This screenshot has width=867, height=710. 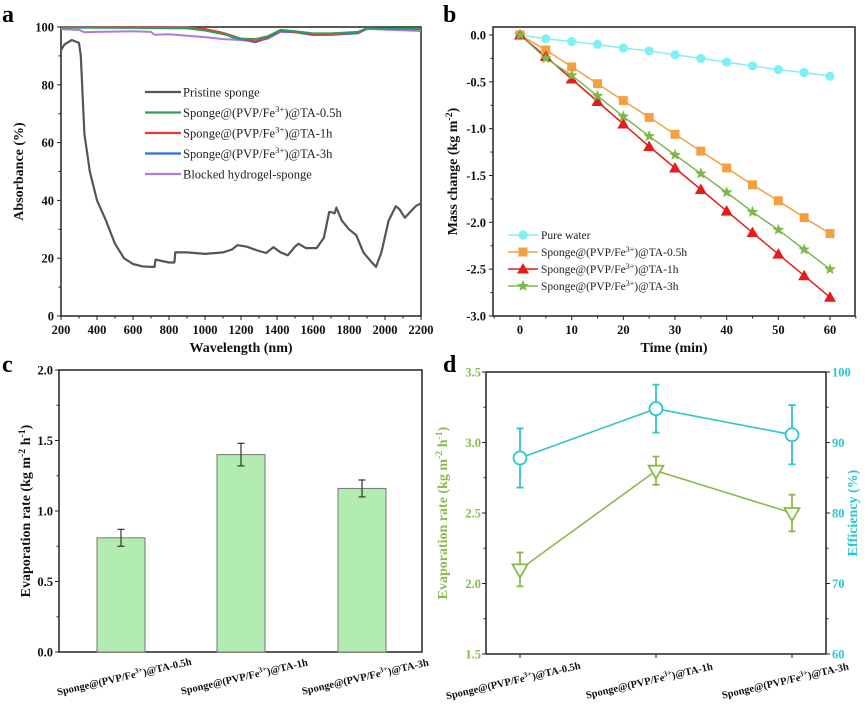 I want to click on x-tick-label: 2000, so click(x=385, y=330).